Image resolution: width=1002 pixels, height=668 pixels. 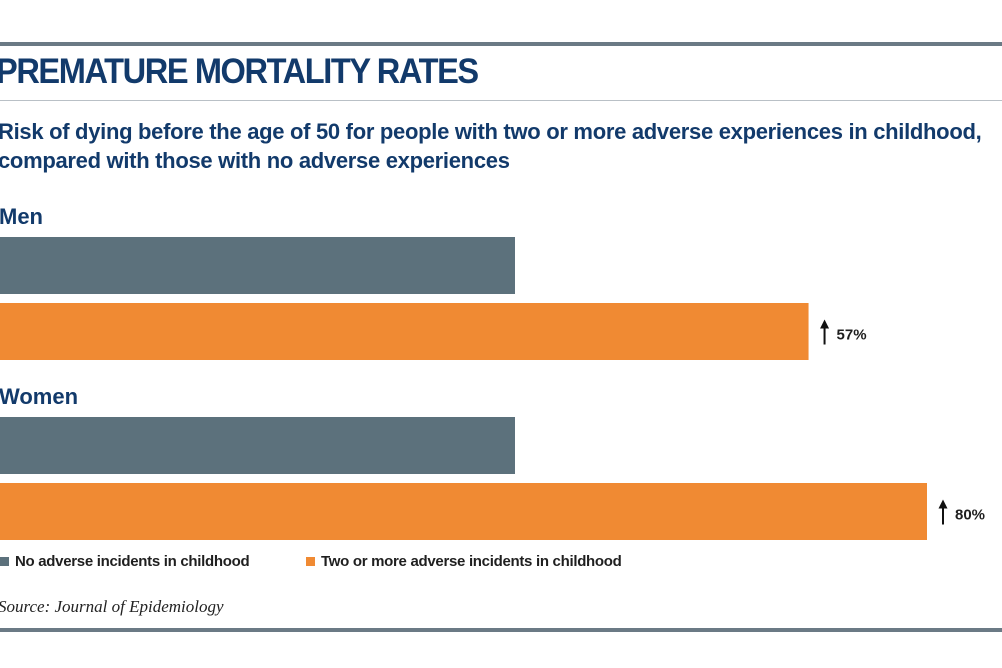 What do you see at coordinates (239, 71) in the screenshot?
I see `chart-title: PREMATURE MORTALITY RATES` at bounding box center [239, 71].